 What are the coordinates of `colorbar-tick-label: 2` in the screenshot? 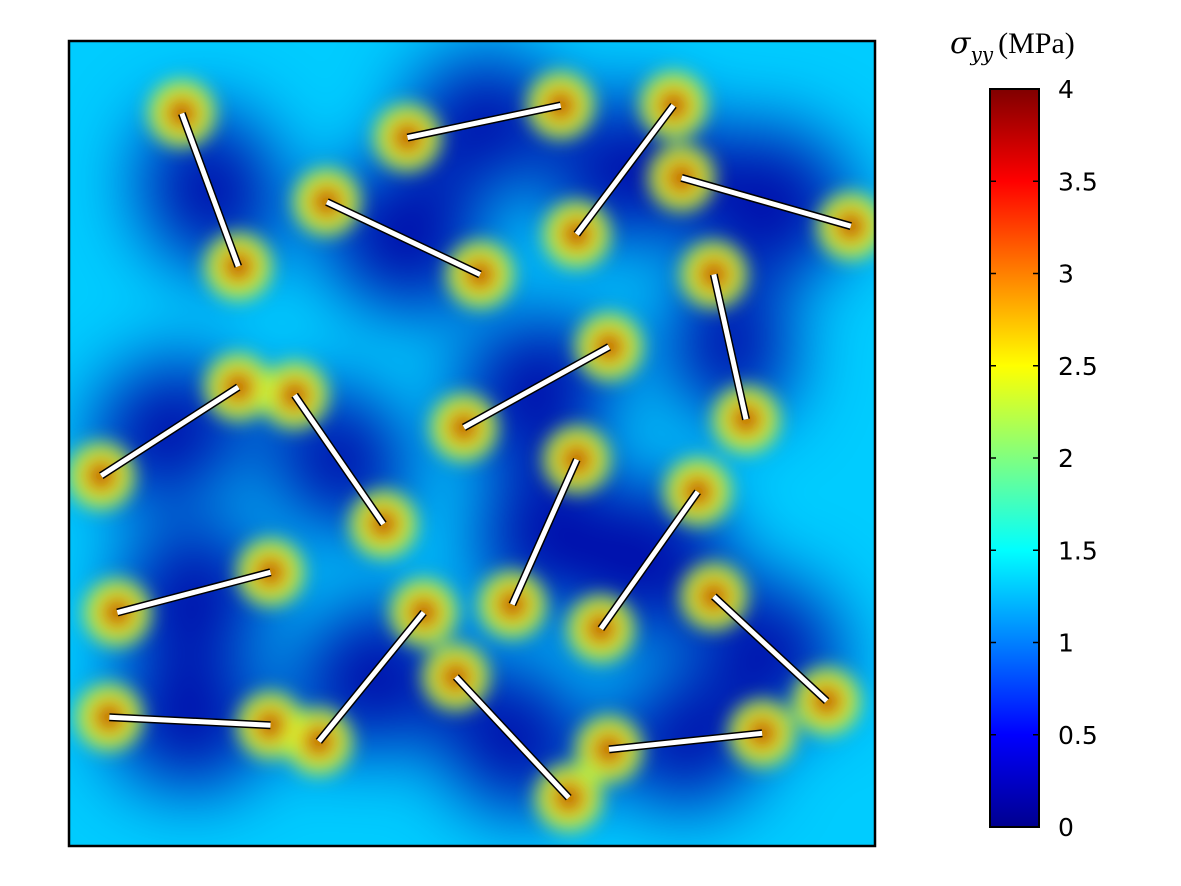 It's located at (1066, 458).